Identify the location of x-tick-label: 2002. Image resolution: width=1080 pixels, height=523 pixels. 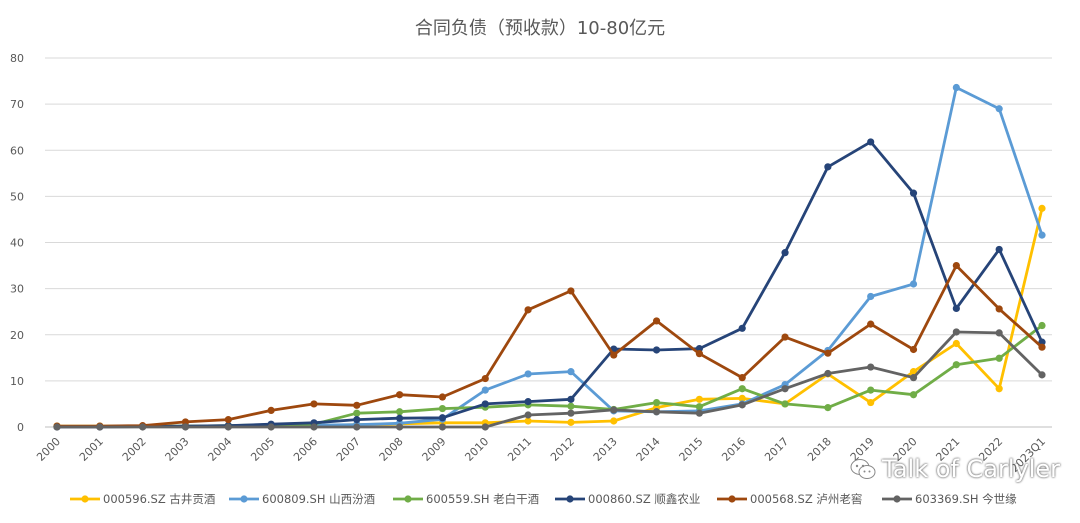
(134, 449).